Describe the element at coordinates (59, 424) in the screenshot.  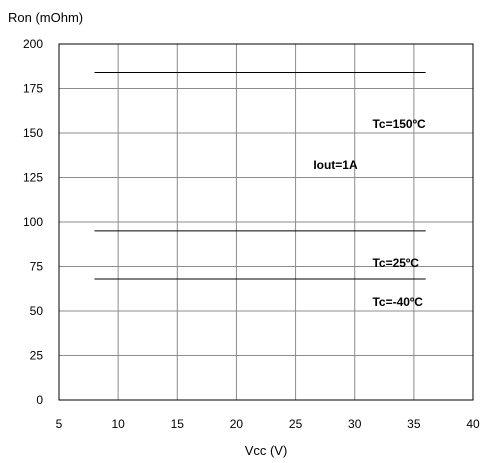
I see `x-tick-label-5: 5` at that location.